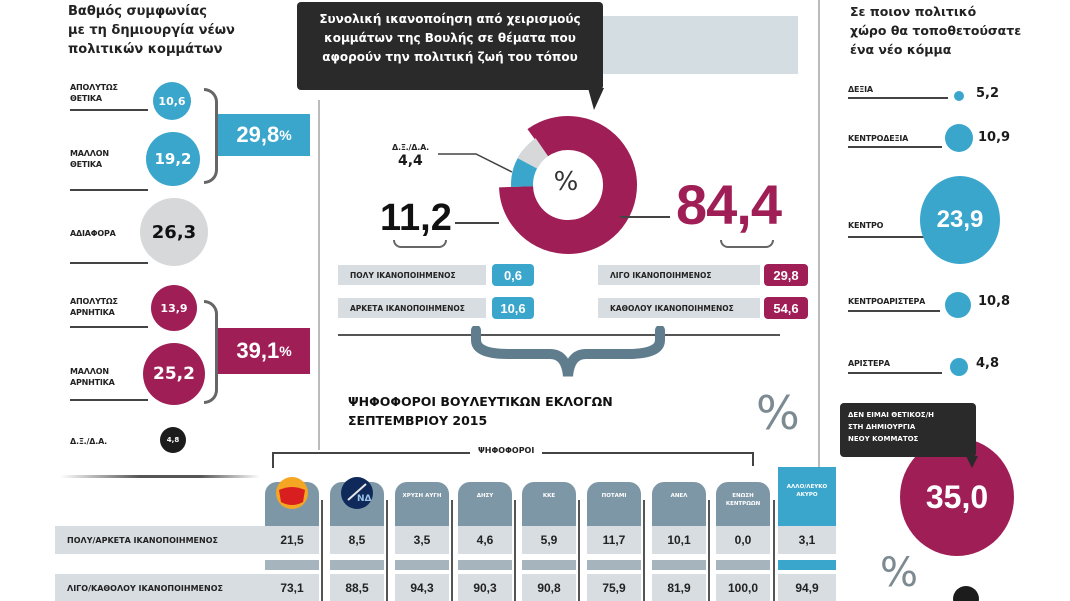 This screenshot has height=601, width=1070. I want to click on cell-potami-satisfied: 11,7, so click(614, 540).